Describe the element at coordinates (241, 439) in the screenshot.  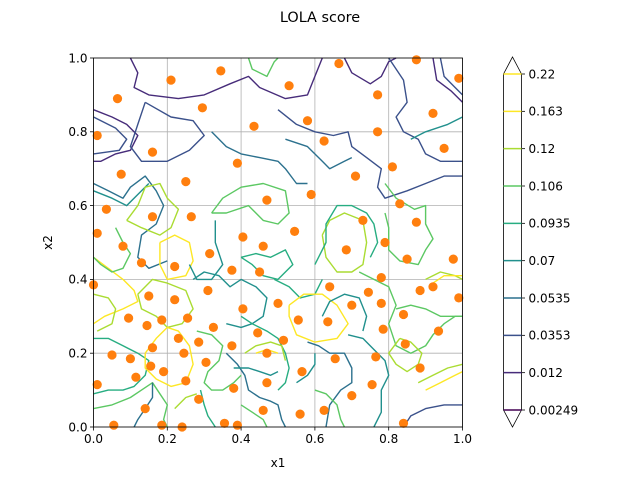
I see `x-tick-label: 0.4` at that location.